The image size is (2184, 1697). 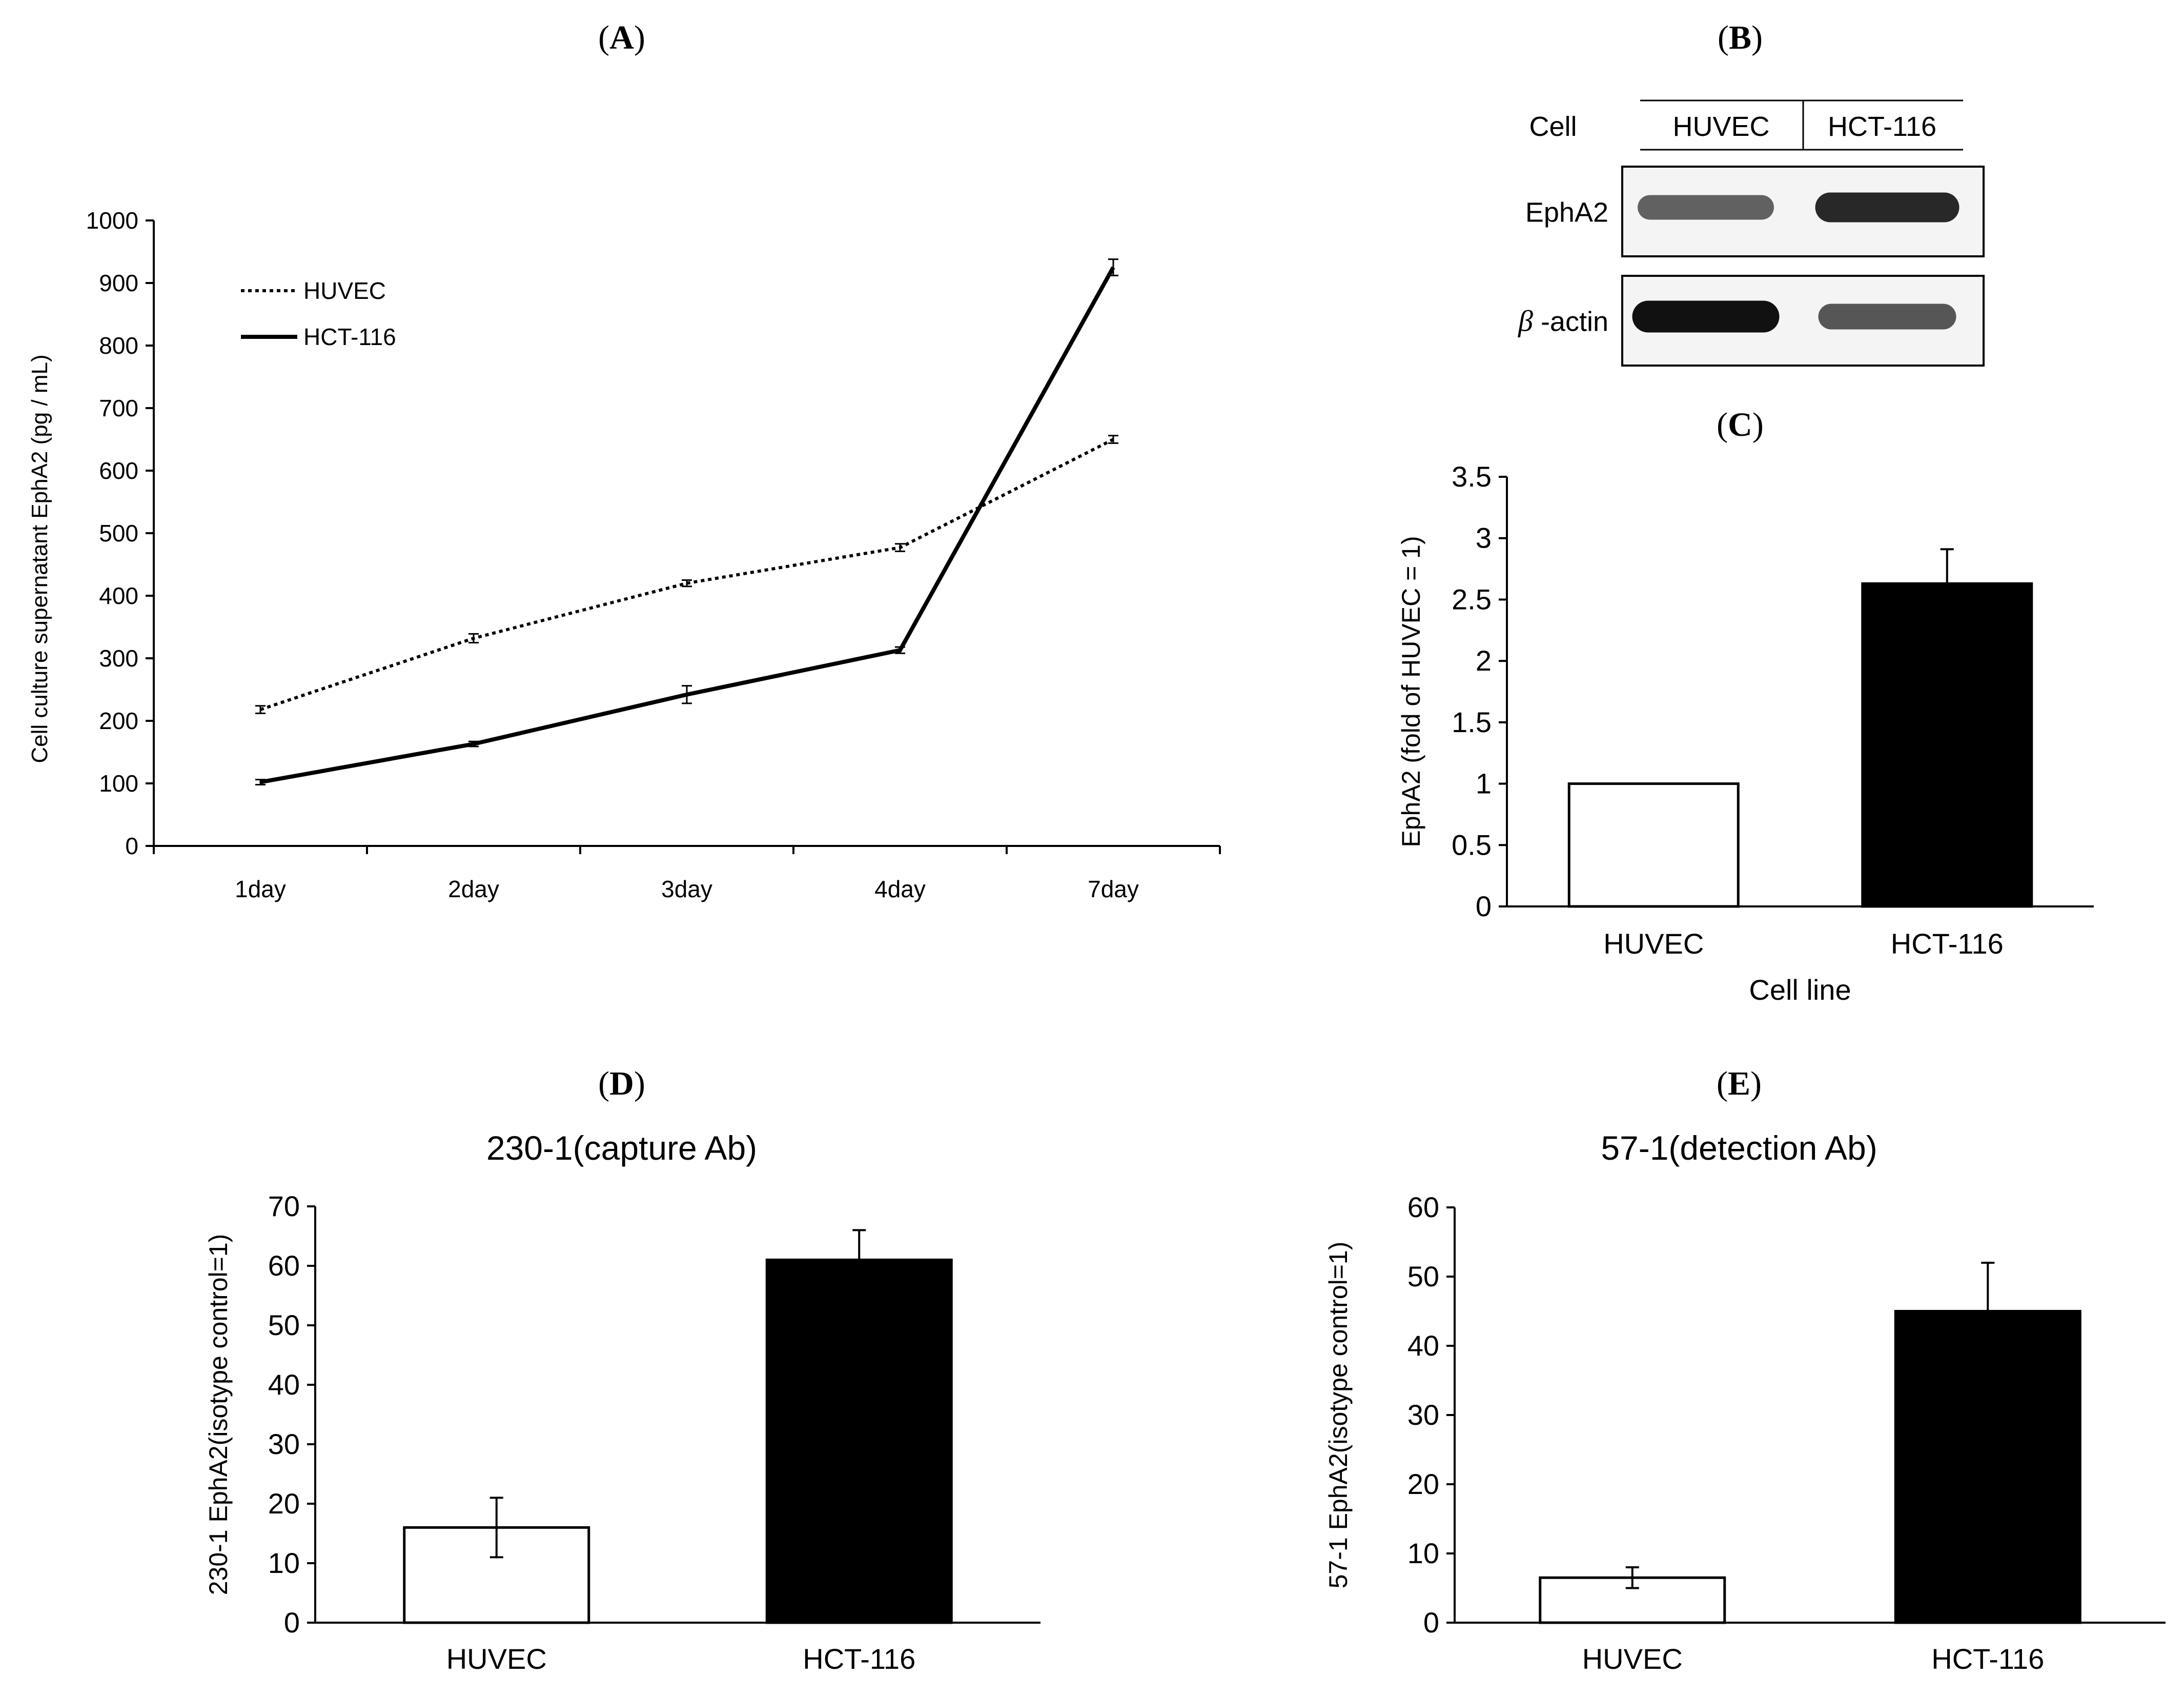 I want to click on b-panel-label: (B), so click(x=1740, y=37).